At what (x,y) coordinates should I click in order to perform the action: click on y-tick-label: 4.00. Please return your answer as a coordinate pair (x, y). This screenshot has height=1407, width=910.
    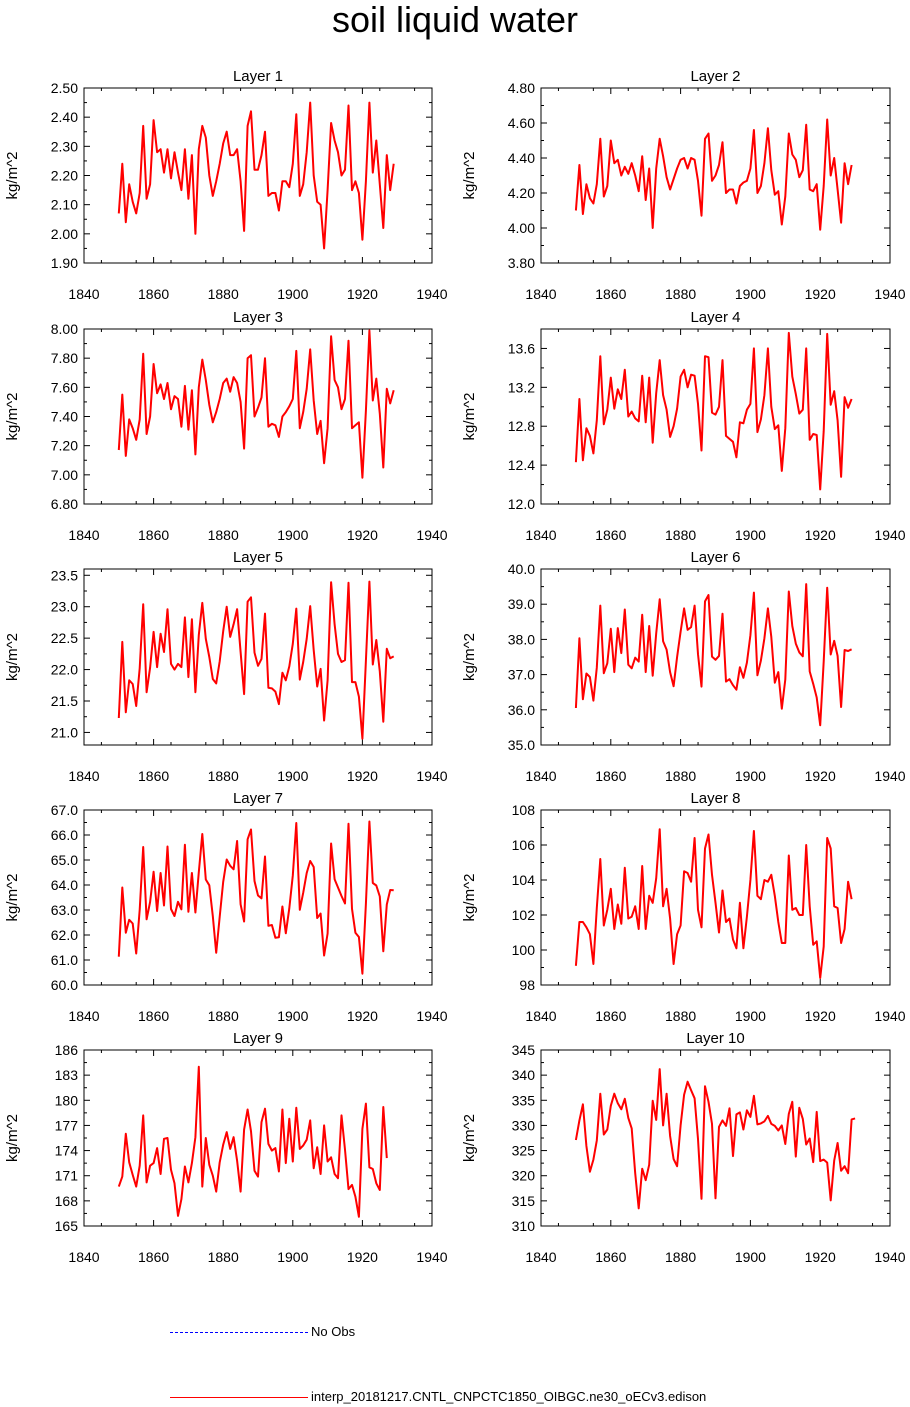
    Looking at the image, I should click on (521, 228).